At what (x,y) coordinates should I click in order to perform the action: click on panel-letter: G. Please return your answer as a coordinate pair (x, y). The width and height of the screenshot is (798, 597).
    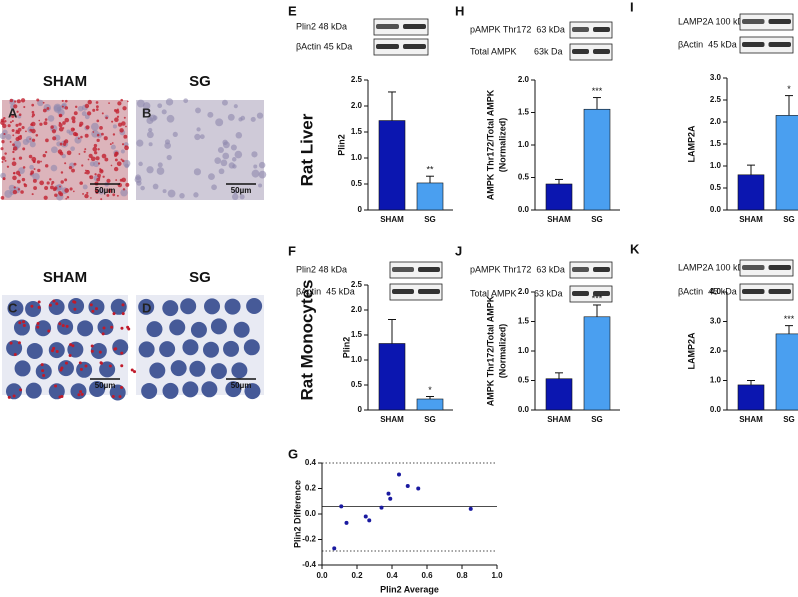
    Looking at the image, I should click on (293, 453).